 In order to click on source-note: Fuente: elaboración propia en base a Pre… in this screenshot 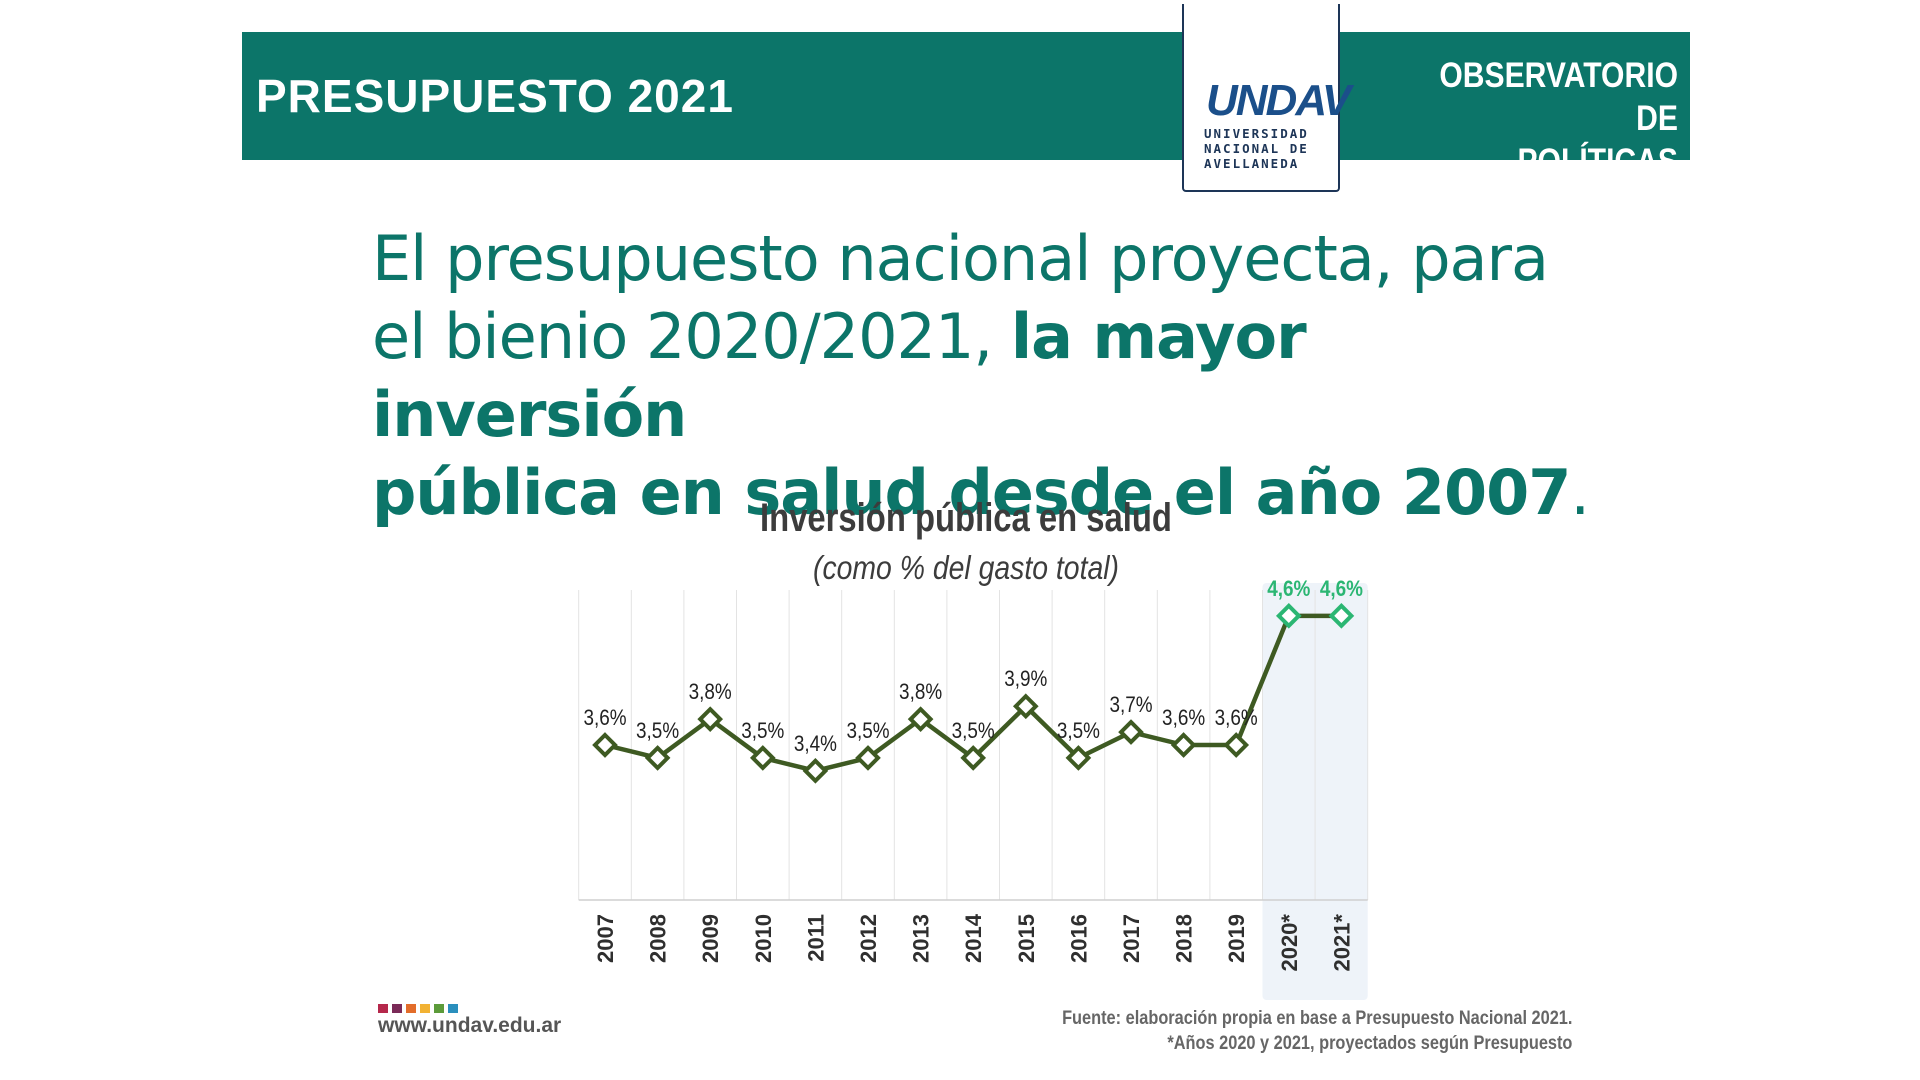, I will do `click(1317, 1031)`.